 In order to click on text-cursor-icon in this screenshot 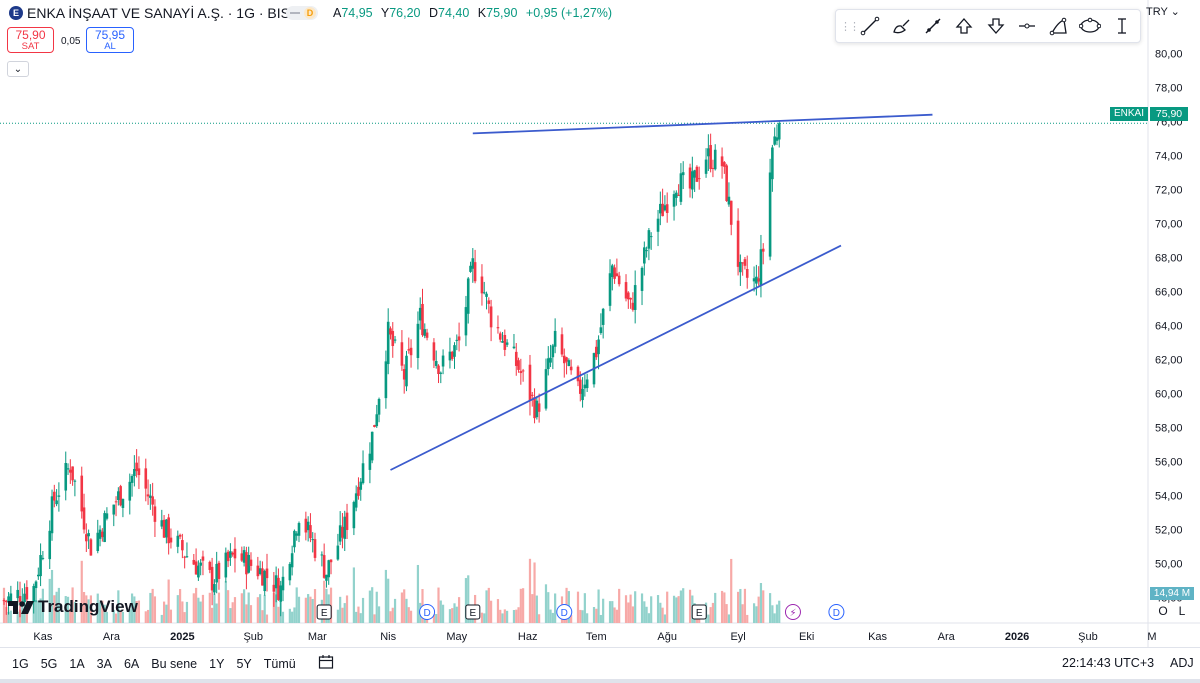, I will do `click(1122, 26)`.